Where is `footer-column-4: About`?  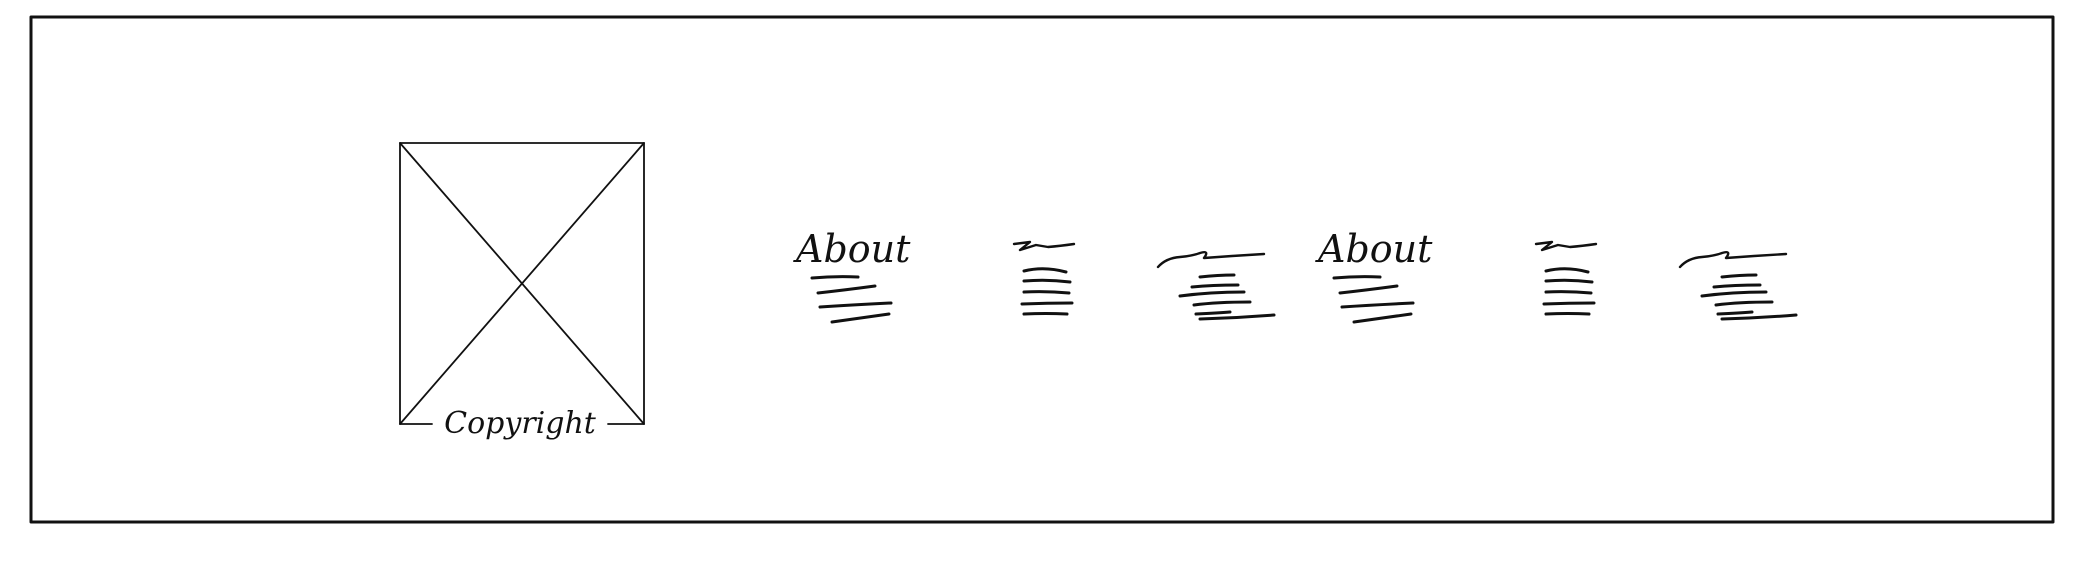 footer-column-4: About is located at coordinates (1374, 275).